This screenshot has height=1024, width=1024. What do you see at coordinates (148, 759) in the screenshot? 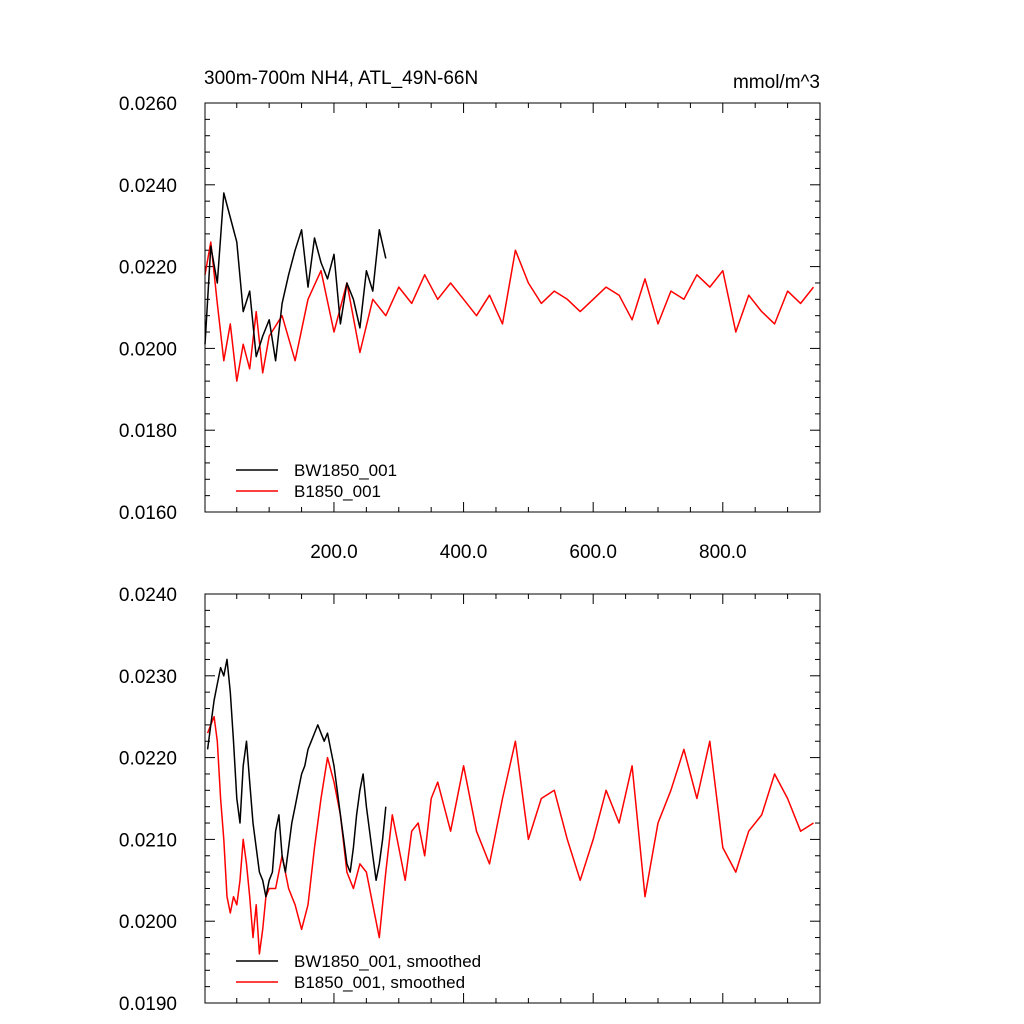
I see `bottom-ytick-label: 0.0220` at bounding box center [148, 759].